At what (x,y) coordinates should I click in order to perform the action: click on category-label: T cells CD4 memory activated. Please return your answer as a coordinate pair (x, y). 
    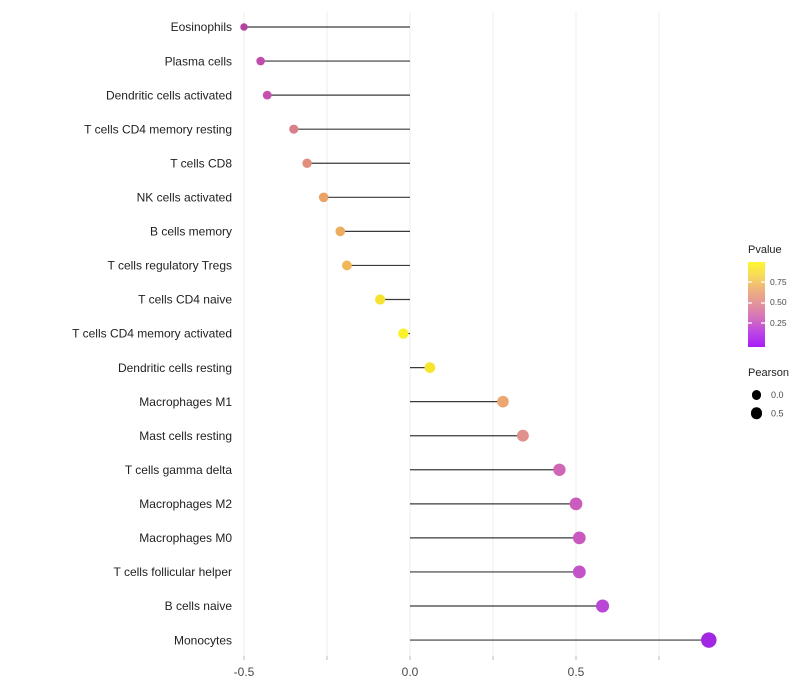
    Looking at the image, I should click on (152, 334).